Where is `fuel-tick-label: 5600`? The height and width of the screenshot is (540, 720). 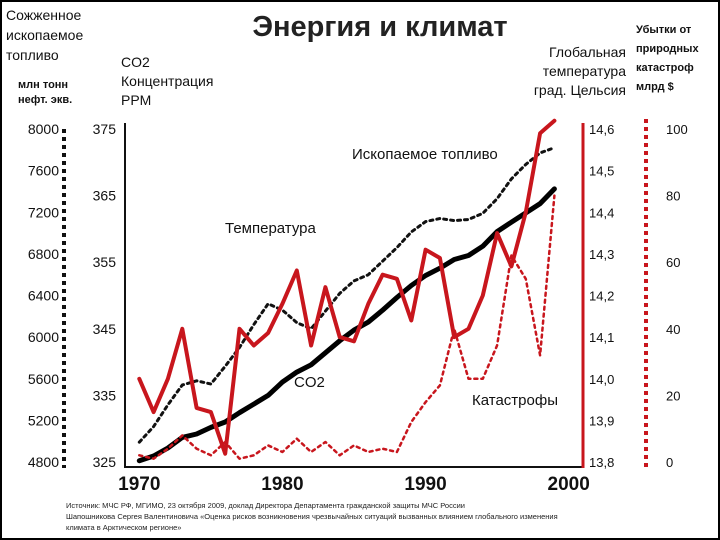
fuel-tick-label: 5600 is located at coordinates (43, 379).